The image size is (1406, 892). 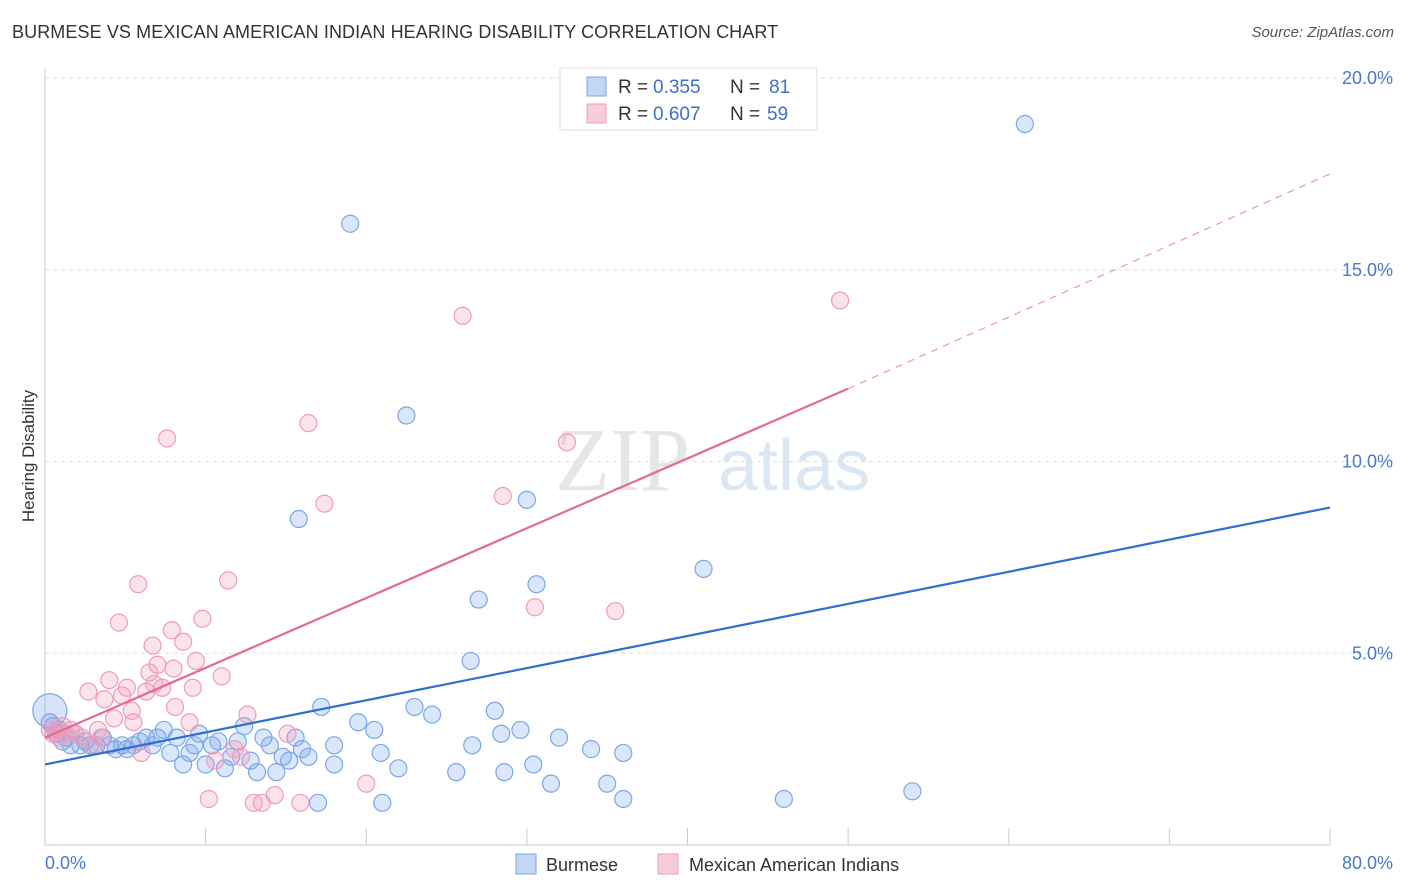 I want to click on bottom-legend-label-burmese: Burmese, so click(x=582, y=865).